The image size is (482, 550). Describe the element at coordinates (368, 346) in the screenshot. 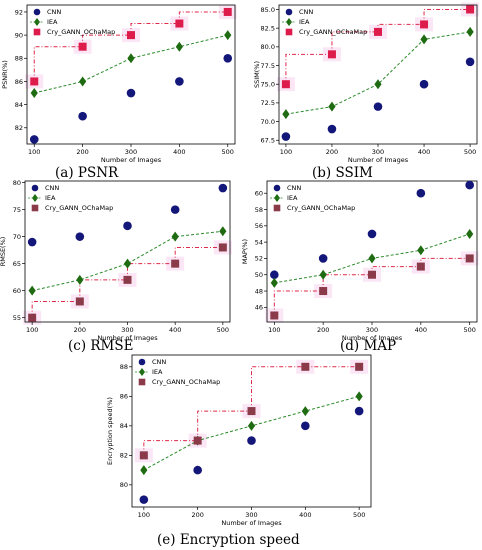

I see `panel-caption: (d) MAP` at that location.